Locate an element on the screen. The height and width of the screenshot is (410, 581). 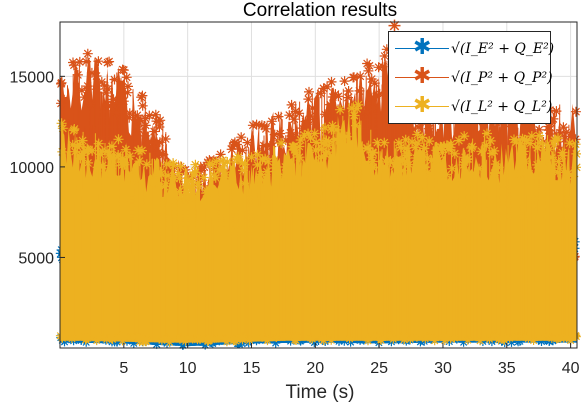
x-tick-label: 40 is located at coordinates (571, 368).